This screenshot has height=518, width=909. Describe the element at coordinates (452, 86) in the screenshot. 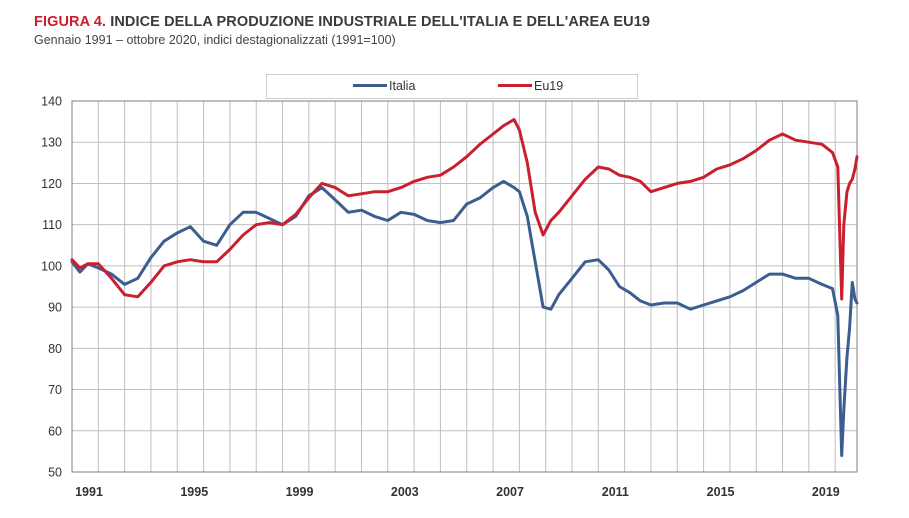

I see `chart-legend: Italia Eu19` at that location.